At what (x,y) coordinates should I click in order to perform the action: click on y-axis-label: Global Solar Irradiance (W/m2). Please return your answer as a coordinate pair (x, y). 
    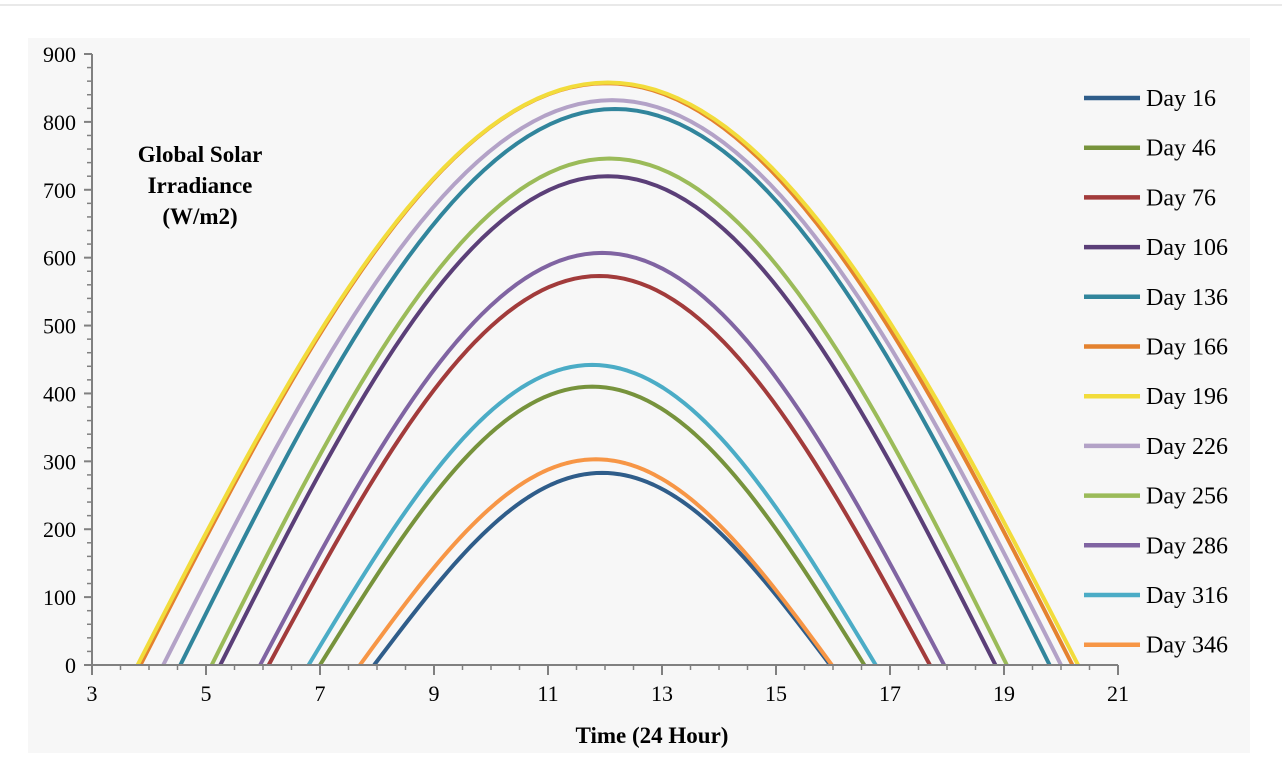
    Looking at the image, I should click on (200, 185).